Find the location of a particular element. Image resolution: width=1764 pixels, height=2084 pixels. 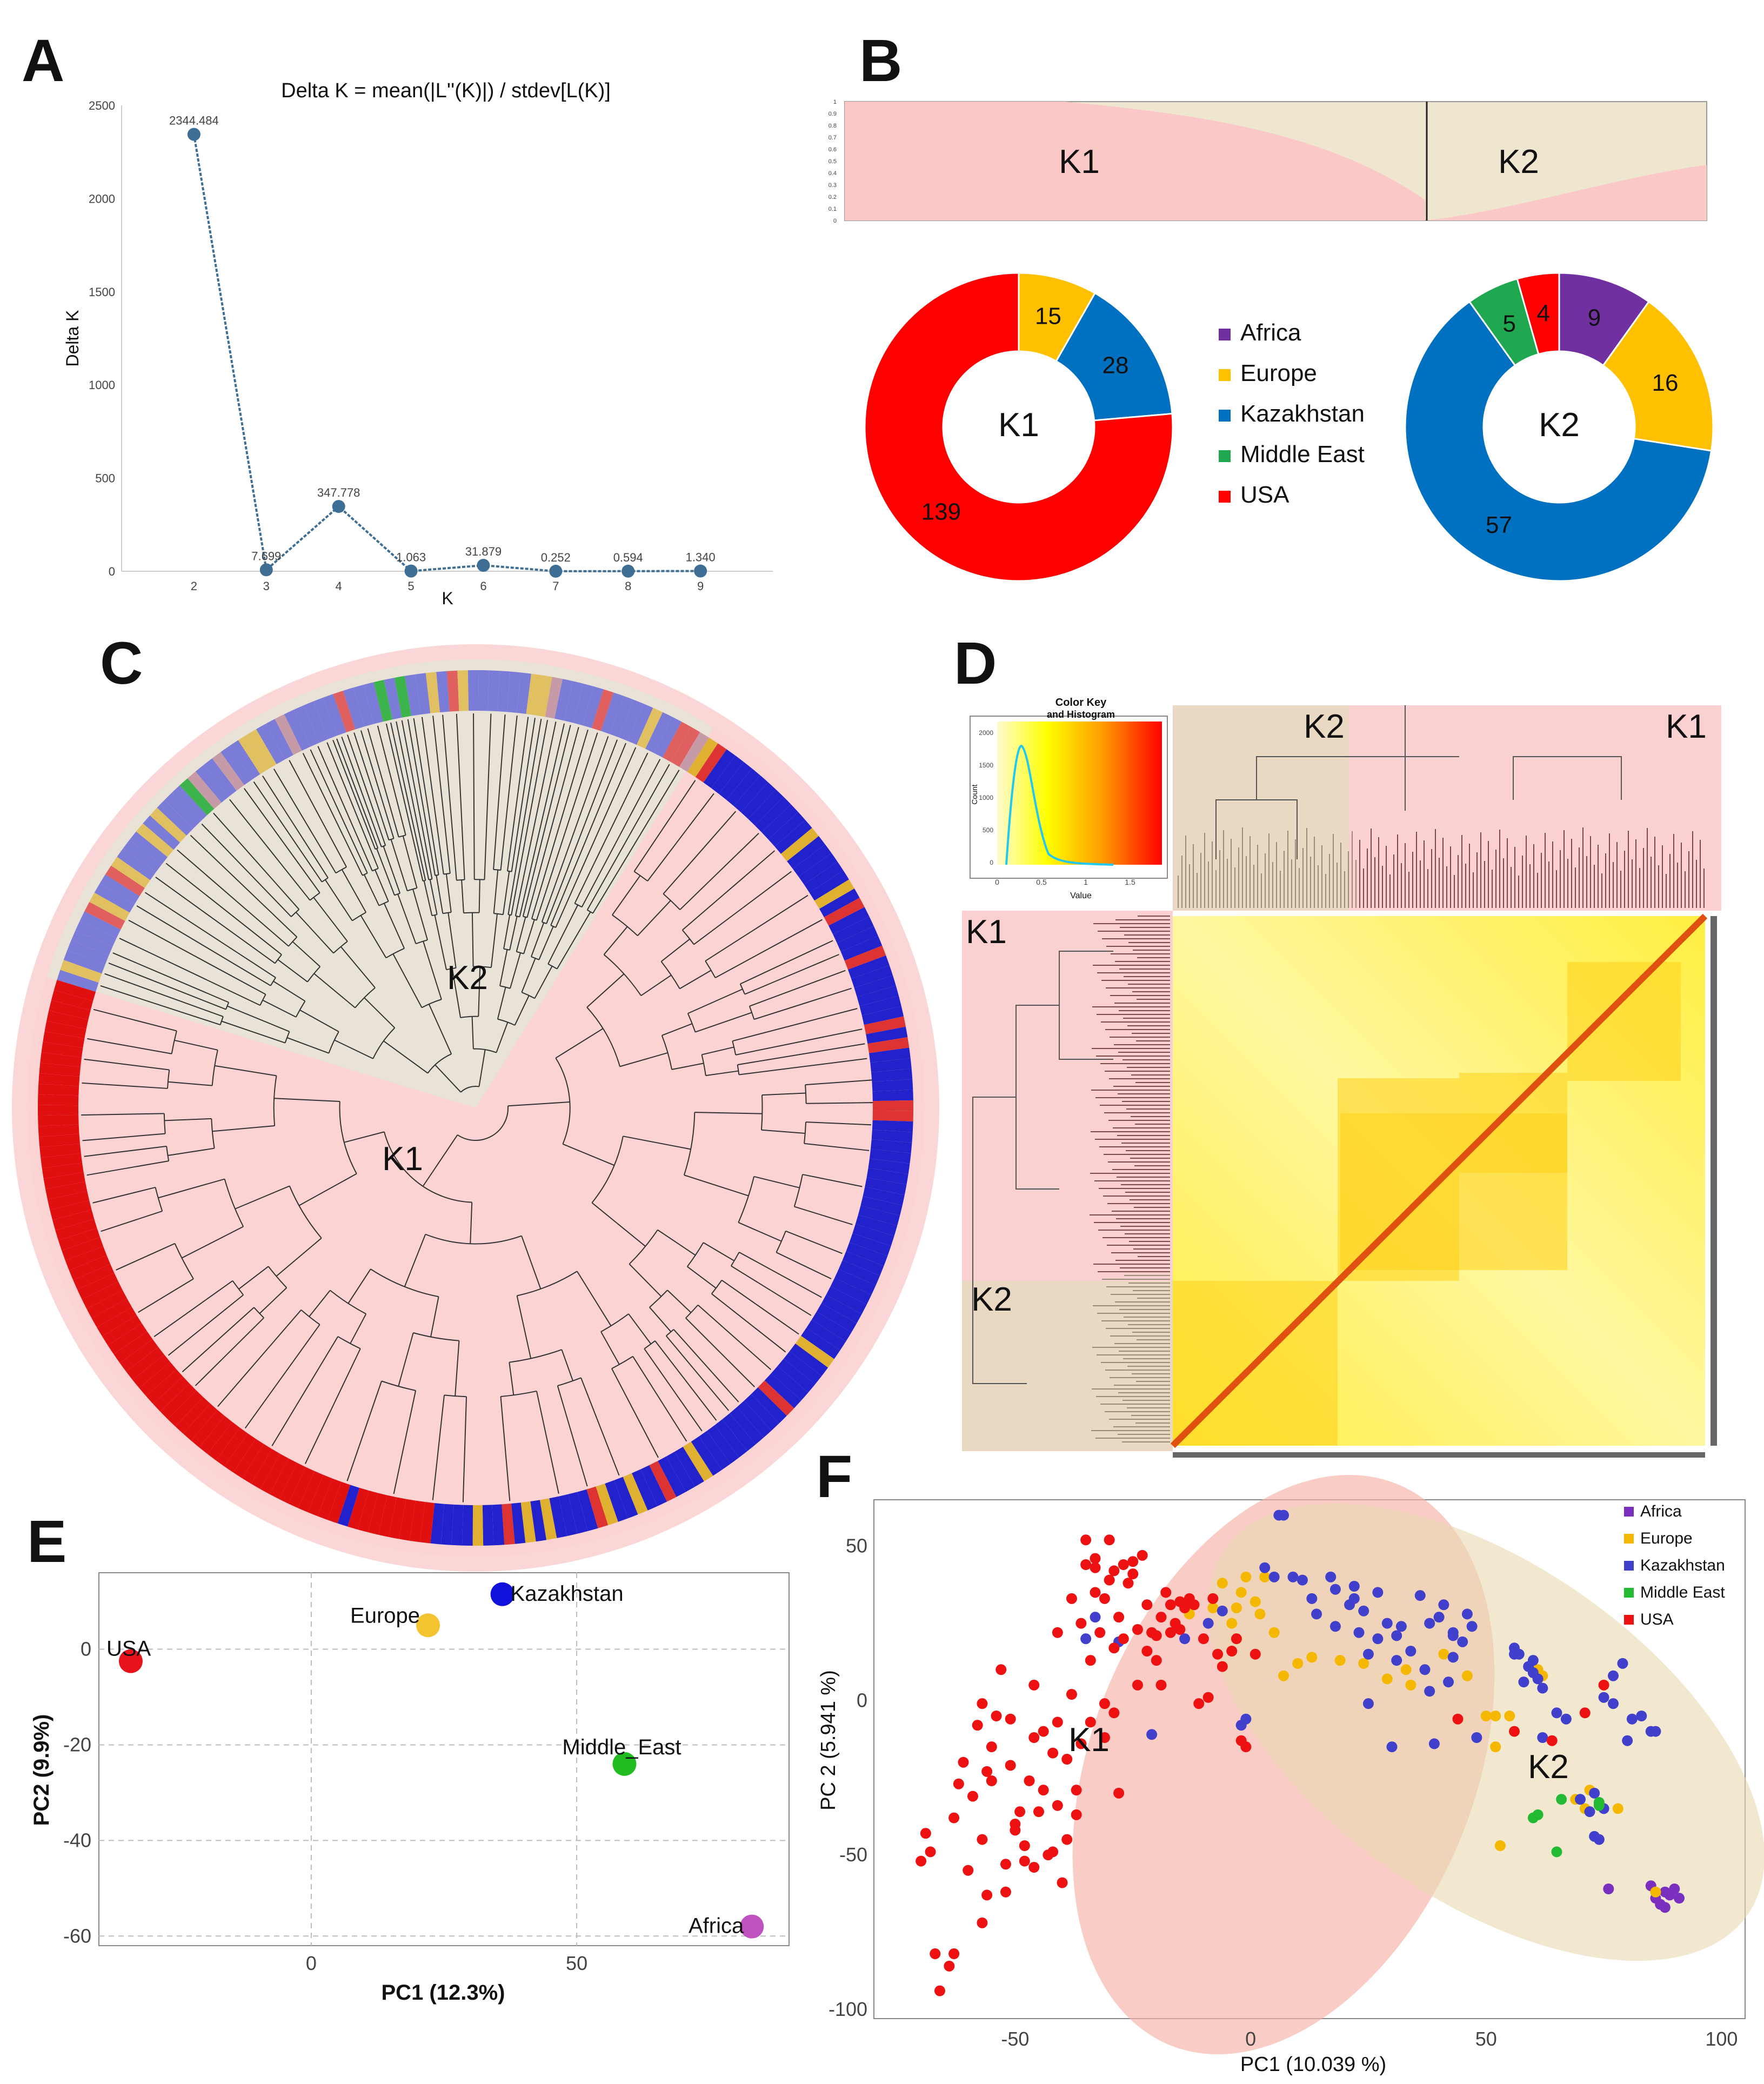

panel-d-color-key-x-tick: 1 is located at coordinates (1086, 882).